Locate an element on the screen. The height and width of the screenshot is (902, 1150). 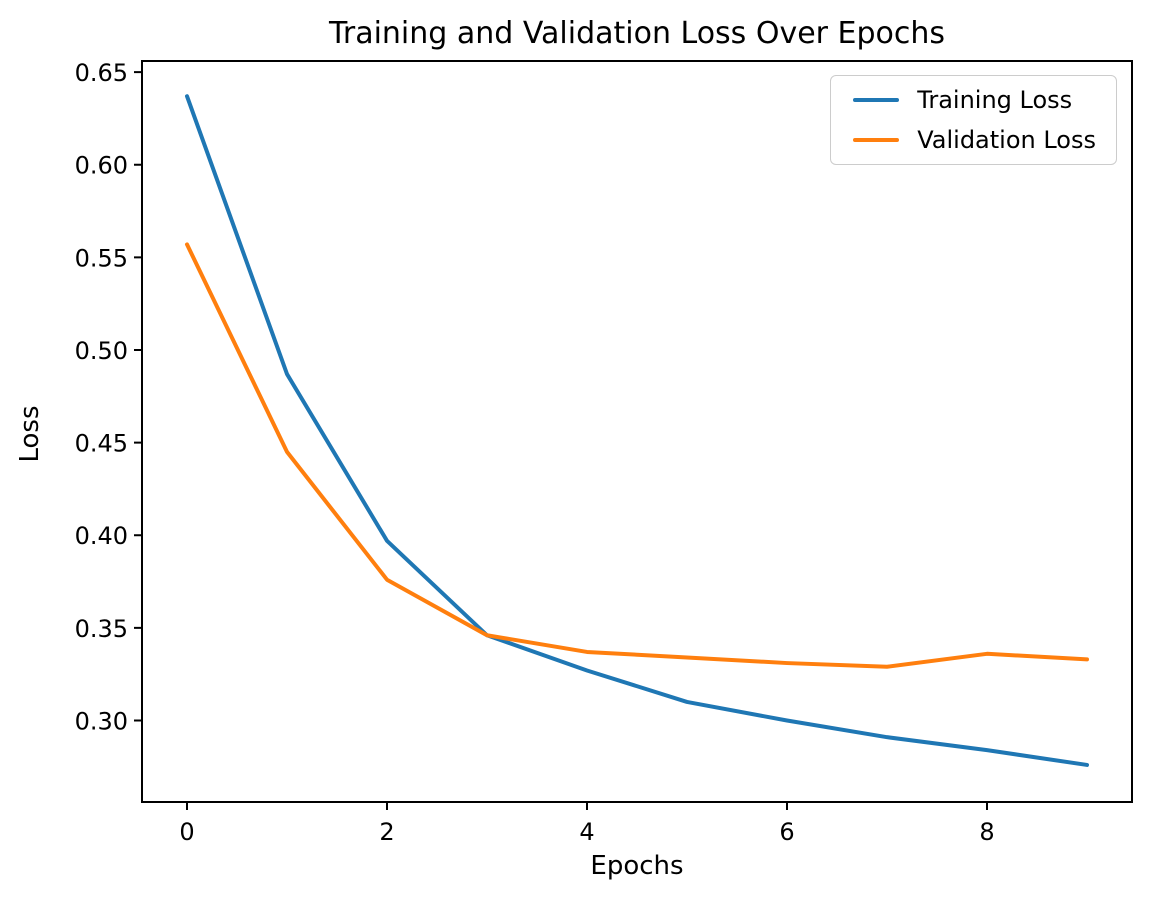
legend: Training Loss Validation Loss is located at coordinates (973, 120).